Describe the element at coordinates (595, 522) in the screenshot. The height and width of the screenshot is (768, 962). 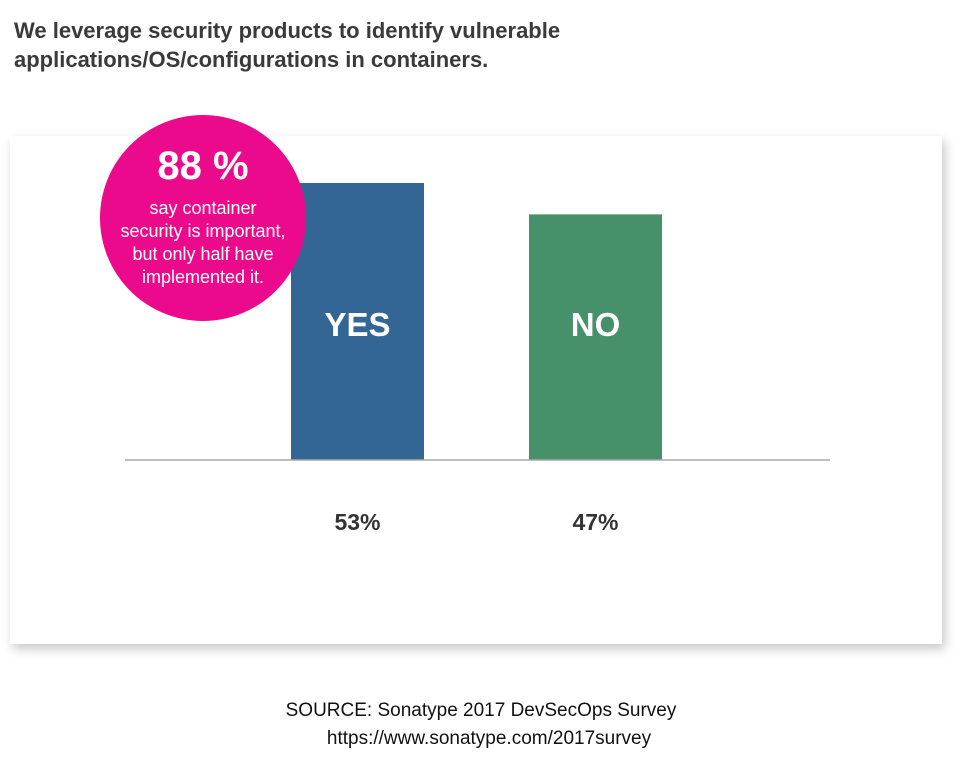
I see `bar-value-label: 47%` at that location.